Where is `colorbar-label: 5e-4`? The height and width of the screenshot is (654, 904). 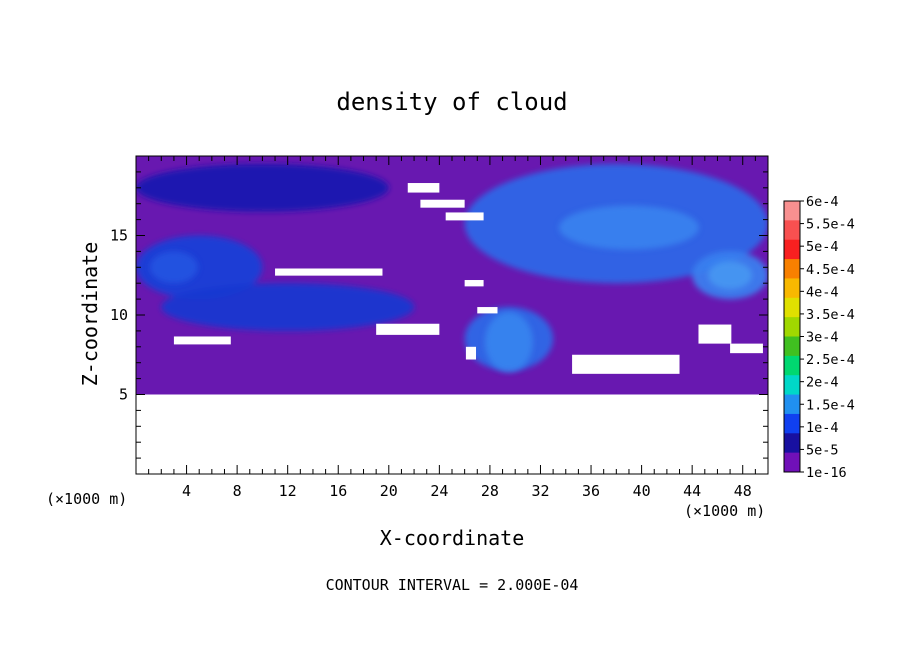 colorbar-label: 5e-4 is located at coordinates (822, 247).